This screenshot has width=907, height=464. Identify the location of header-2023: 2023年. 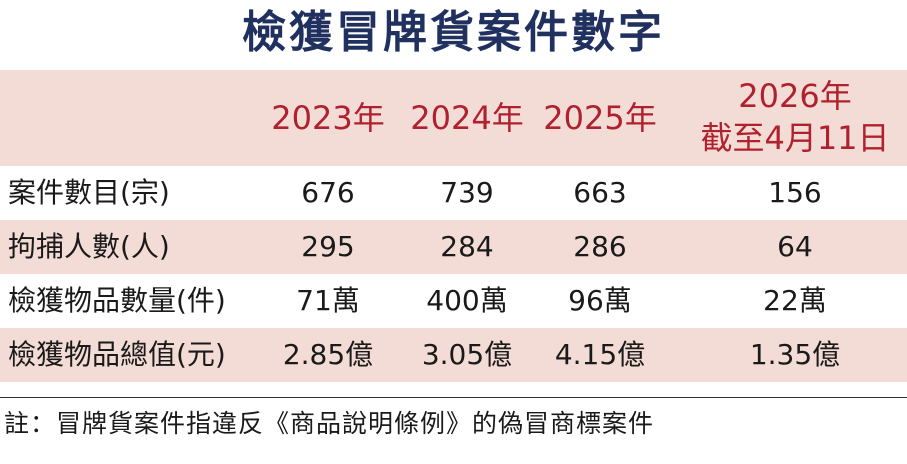
(328, 118).